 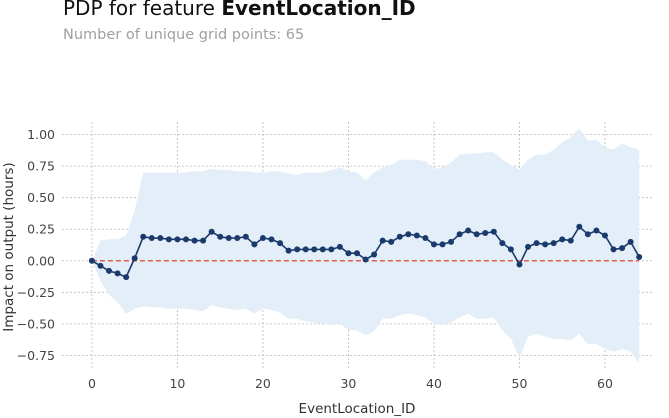 I want to click on x-tick-label-4: 40, so click(x=434, y=383).